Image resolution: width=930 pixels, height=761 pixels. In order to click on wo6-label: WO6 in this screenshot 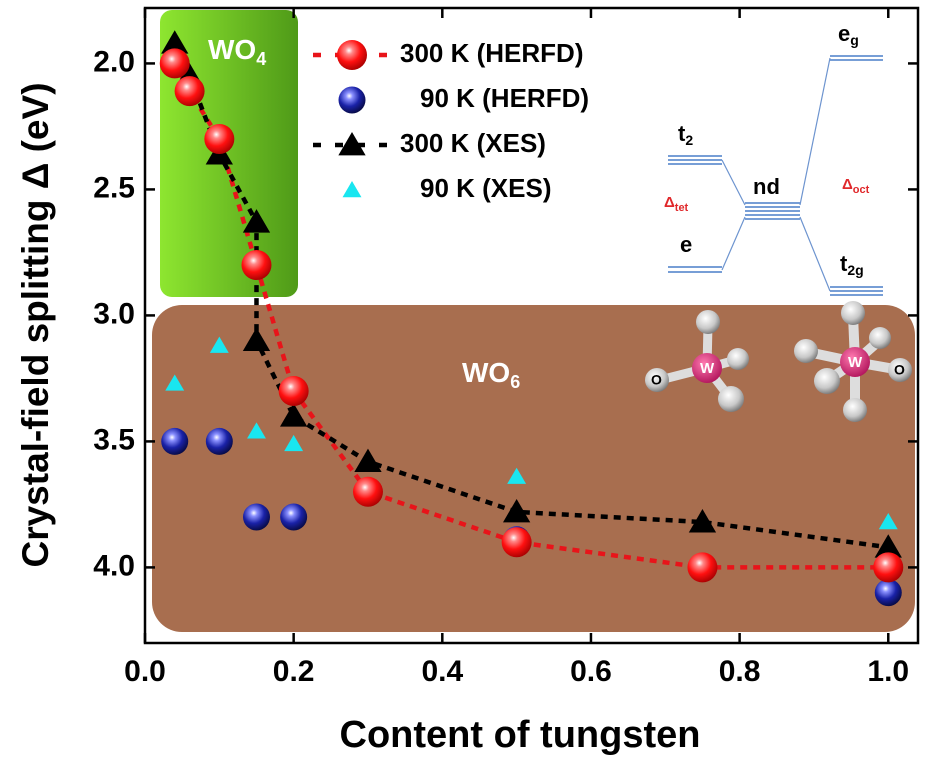, I will do `click(491, 374)`.